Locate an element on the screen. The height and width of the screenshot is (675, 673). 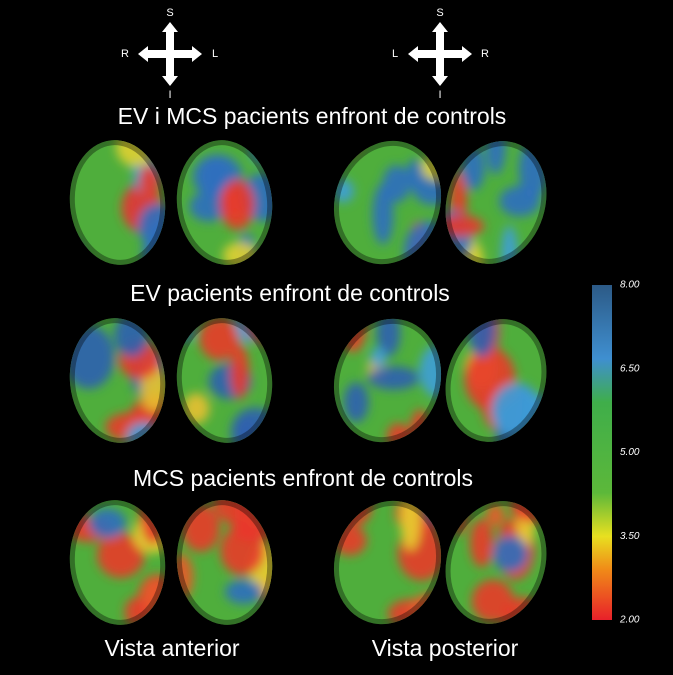
colorbar-tick-label: 8.00 is located at coordinates (630, 285).